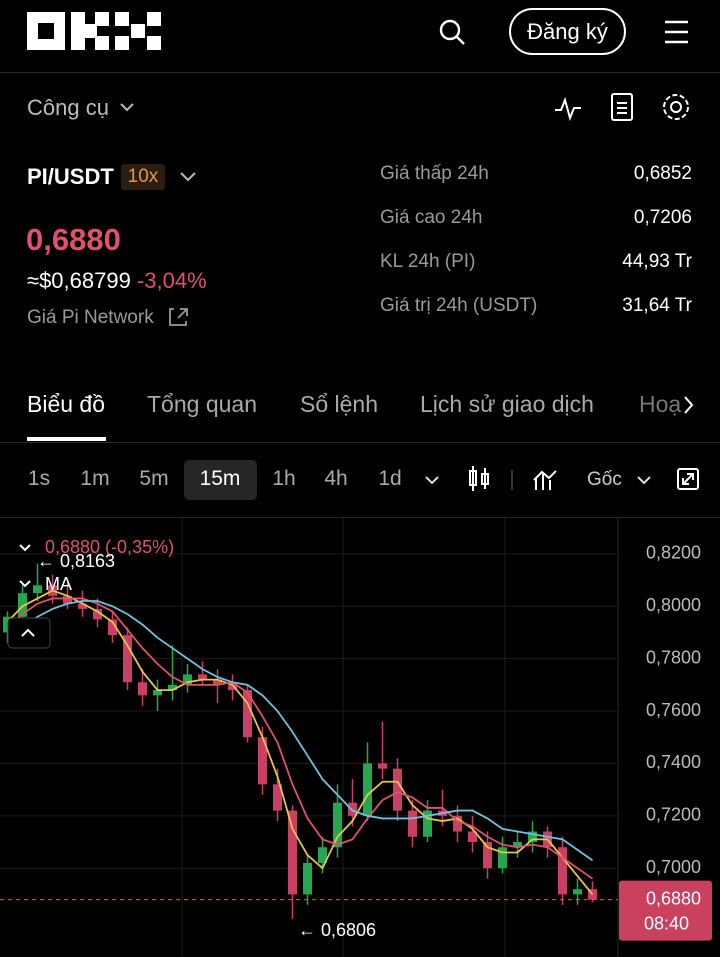  I want to click on leverage: 10x, so click(143, 176).